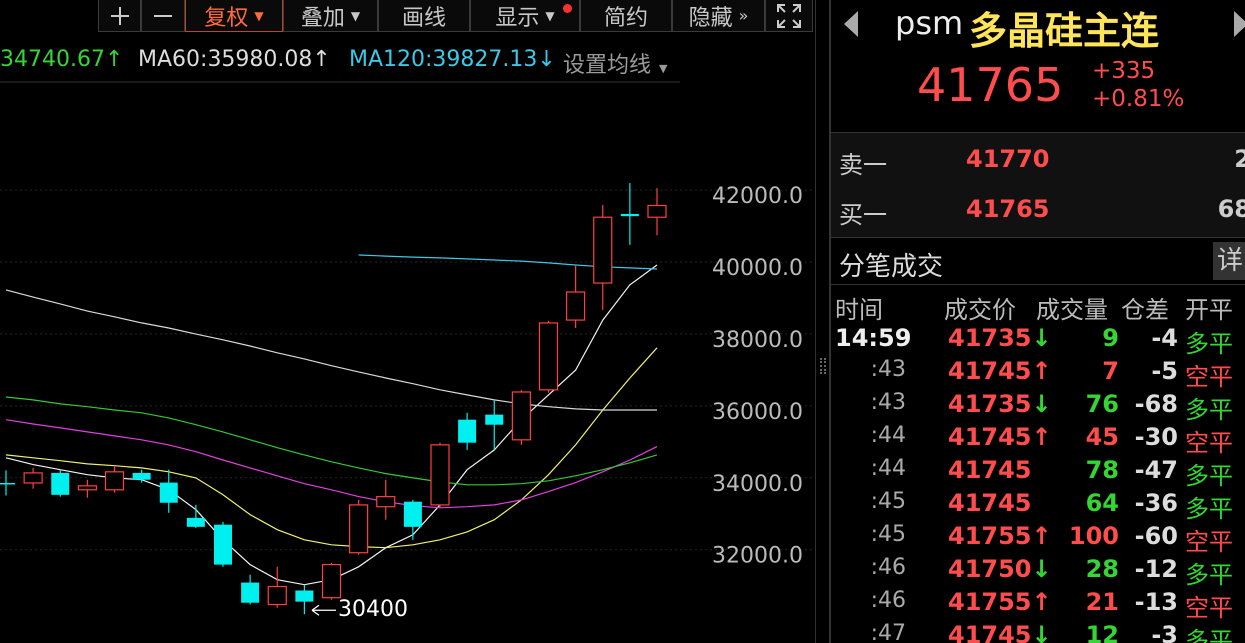  Describe the element at coordinates (331, 464) in the screenshot. I see `ma-line` at that location.